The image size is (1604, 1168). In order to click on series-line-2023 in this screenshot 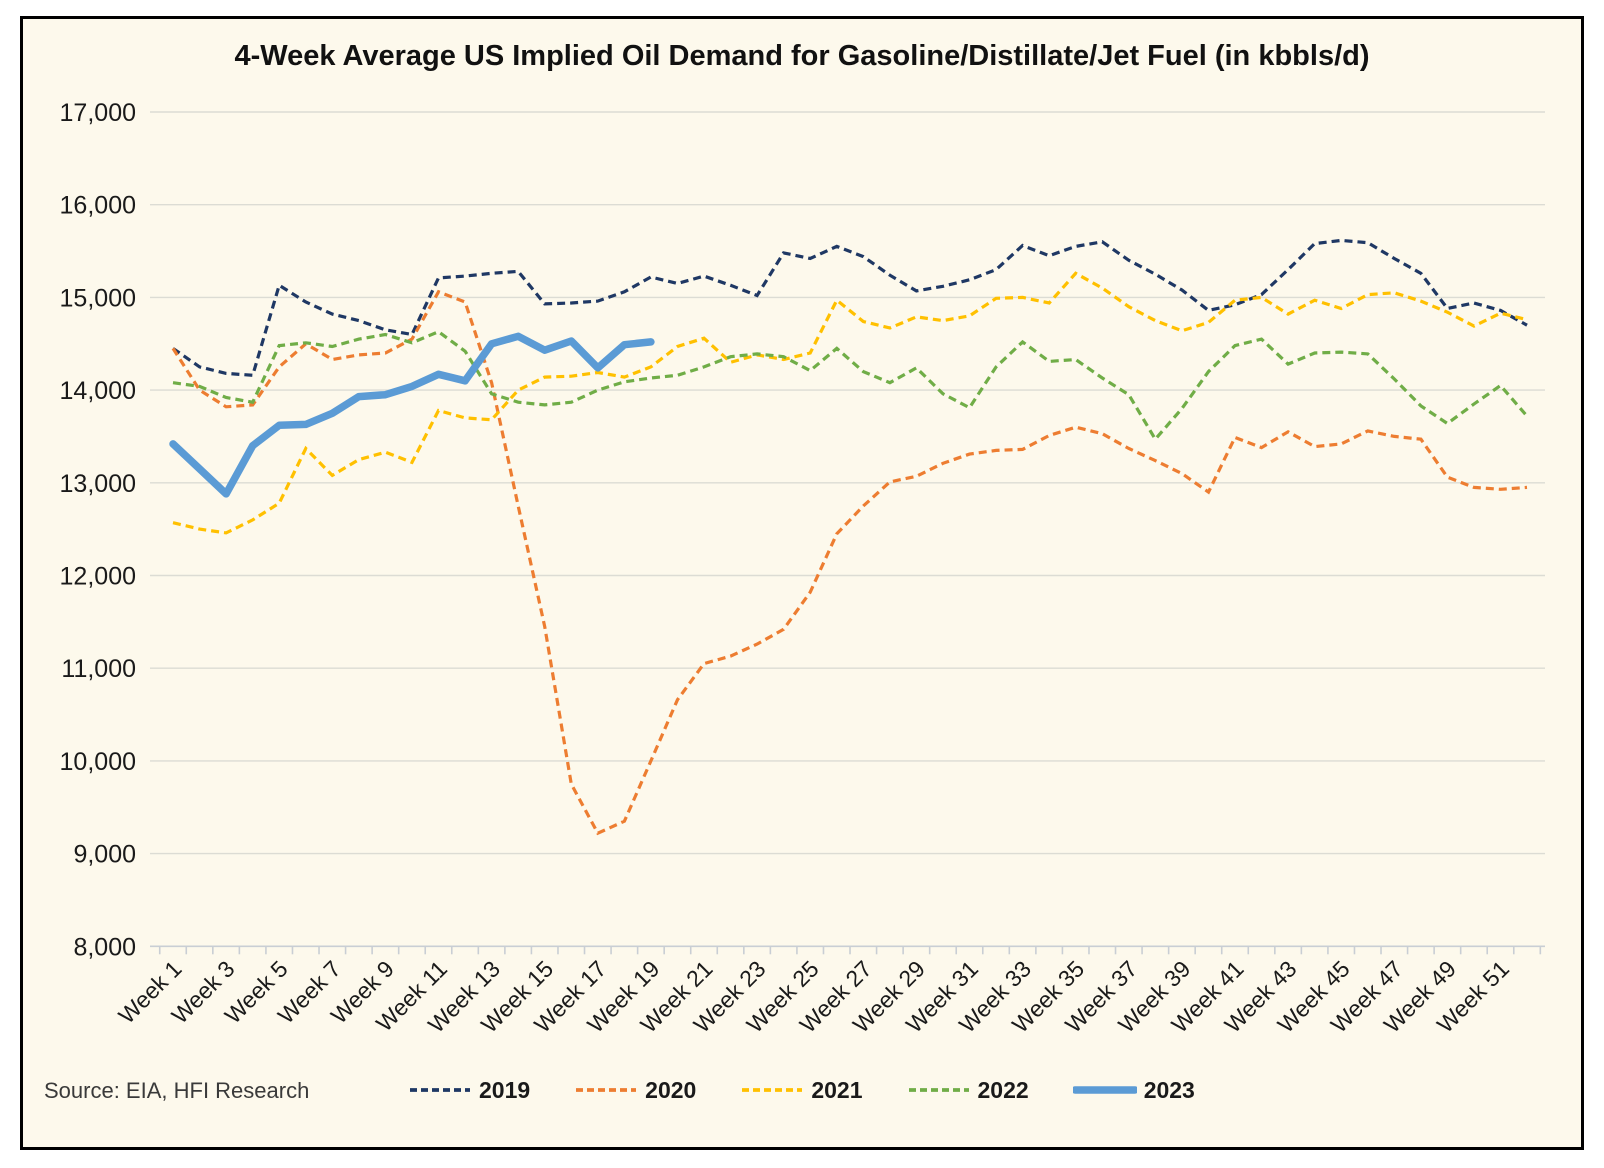, I will do `click(412, 415)`.